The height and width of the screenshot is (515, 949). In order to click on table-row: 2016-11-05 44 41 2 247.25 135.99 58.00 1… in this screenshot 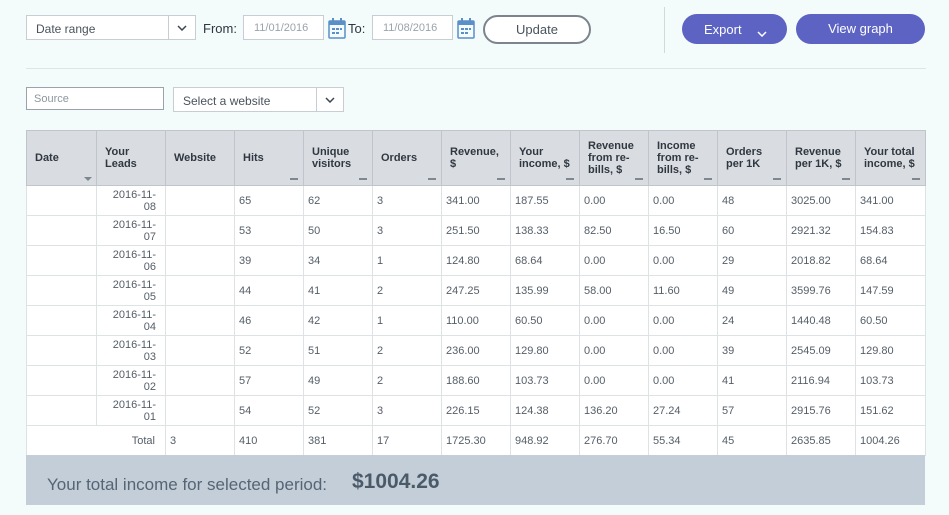, I will do `click(476, 290)`.